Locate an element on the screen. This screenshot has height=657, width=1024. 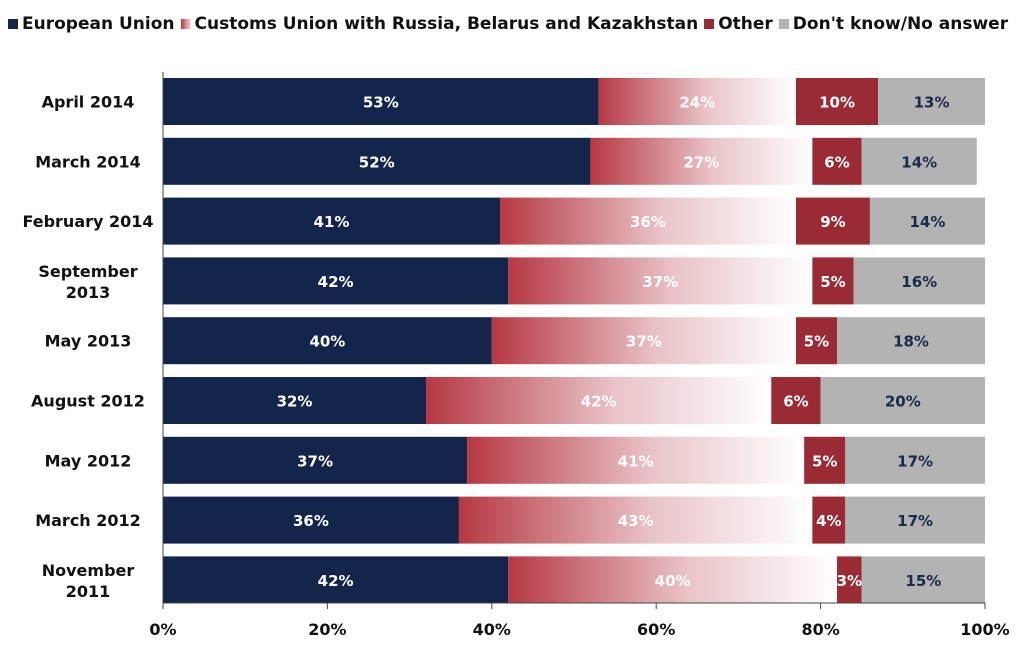
data-label: 18% is located at coordinates (911, 342).